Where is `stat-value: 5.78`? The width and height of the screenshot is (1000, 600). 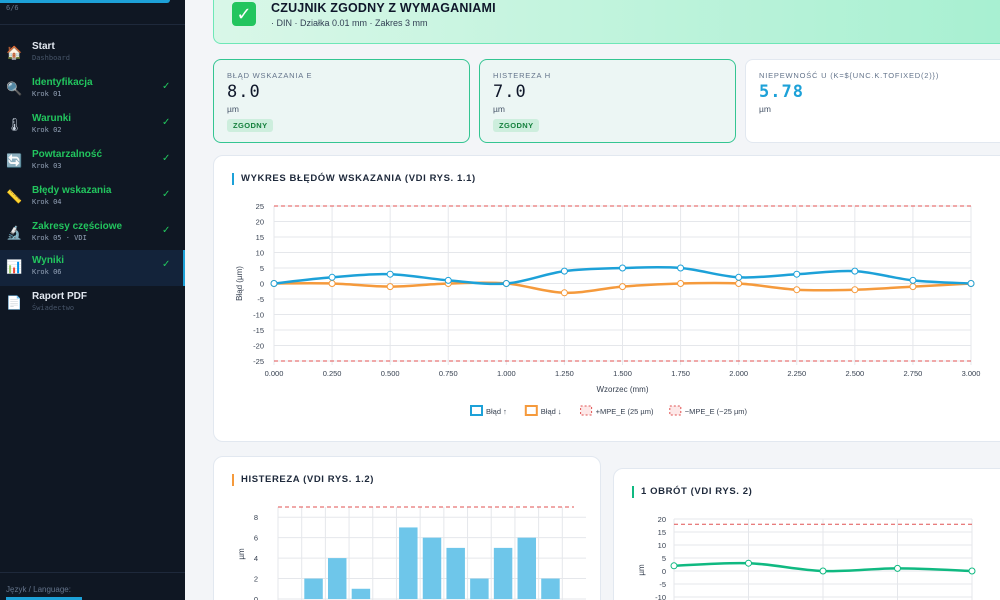 stat-value: 5.78 is located at coordinates (781, 92).